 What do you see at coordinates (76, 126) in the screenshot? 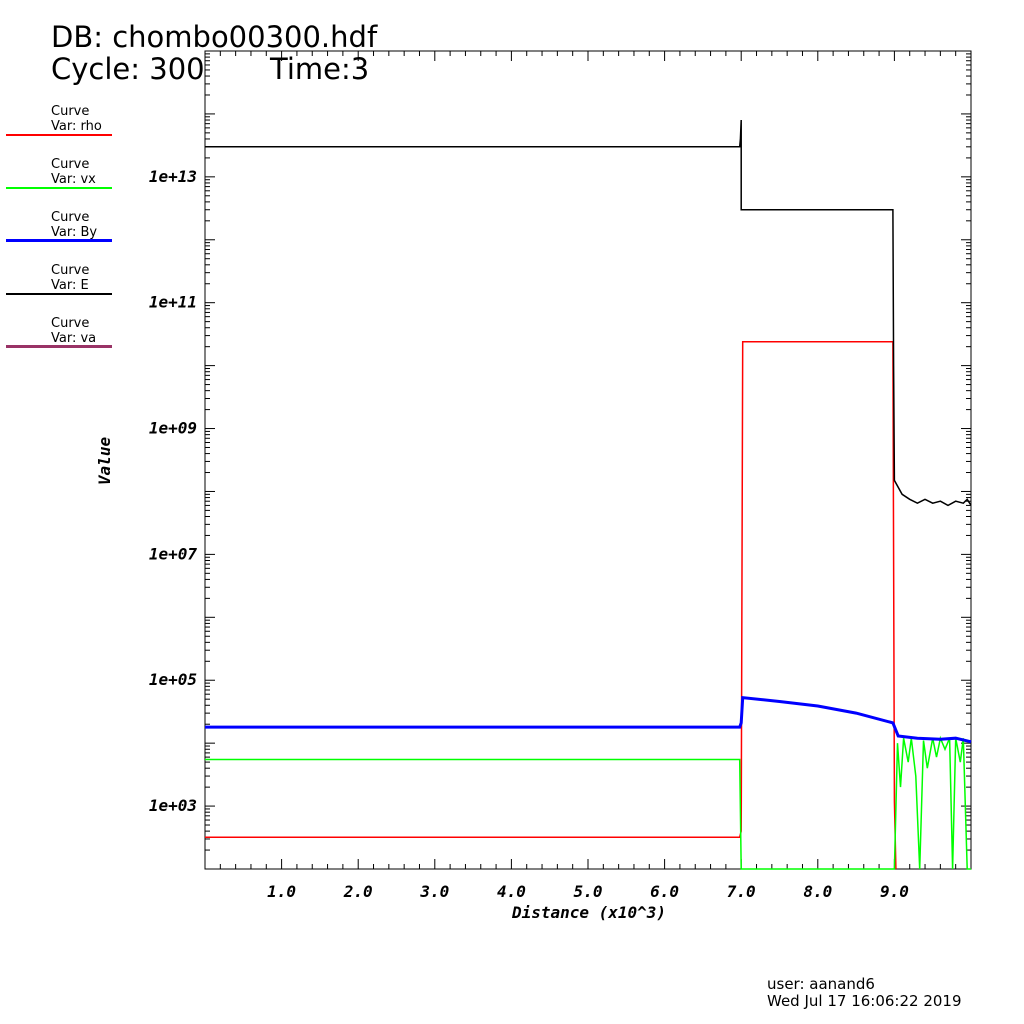
I see `legend-var-label: Var: rho` at bounding box center [76, 126].